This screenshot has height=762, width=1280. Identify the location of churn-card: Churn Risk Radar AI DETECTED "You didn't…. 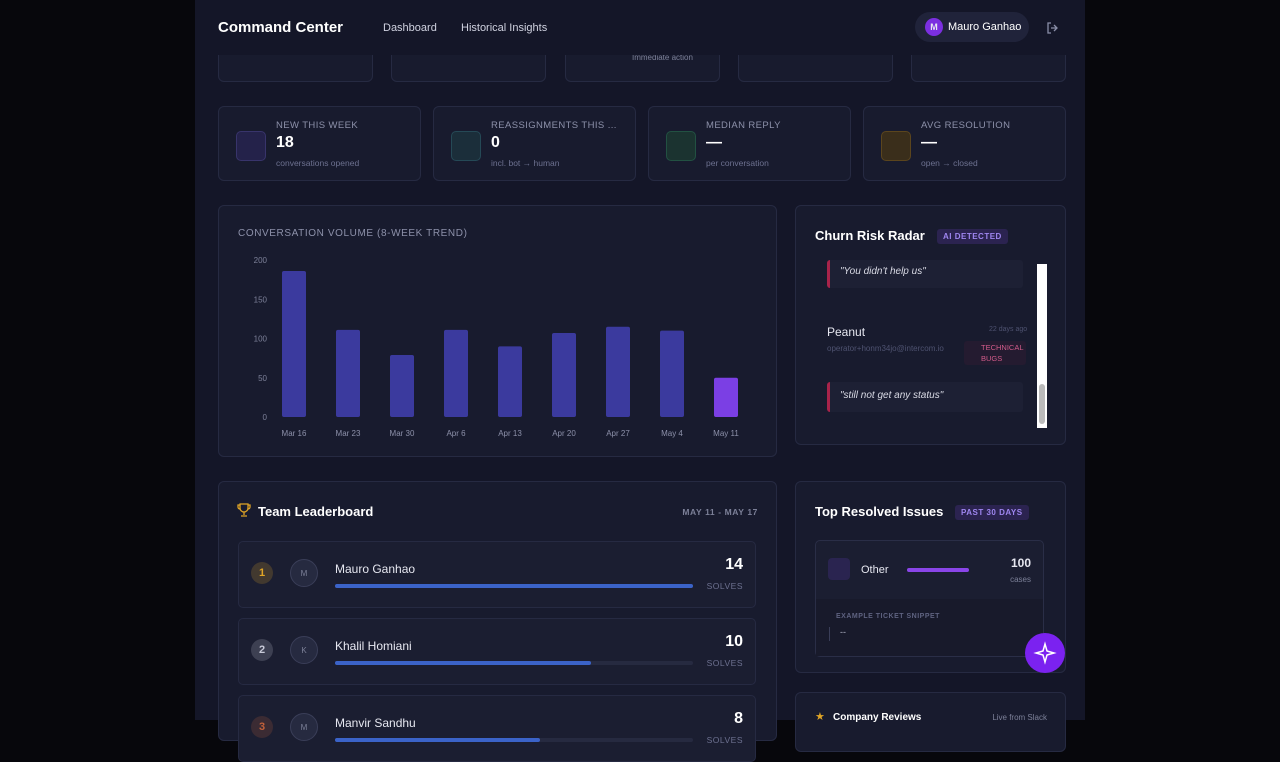
(930, 325).